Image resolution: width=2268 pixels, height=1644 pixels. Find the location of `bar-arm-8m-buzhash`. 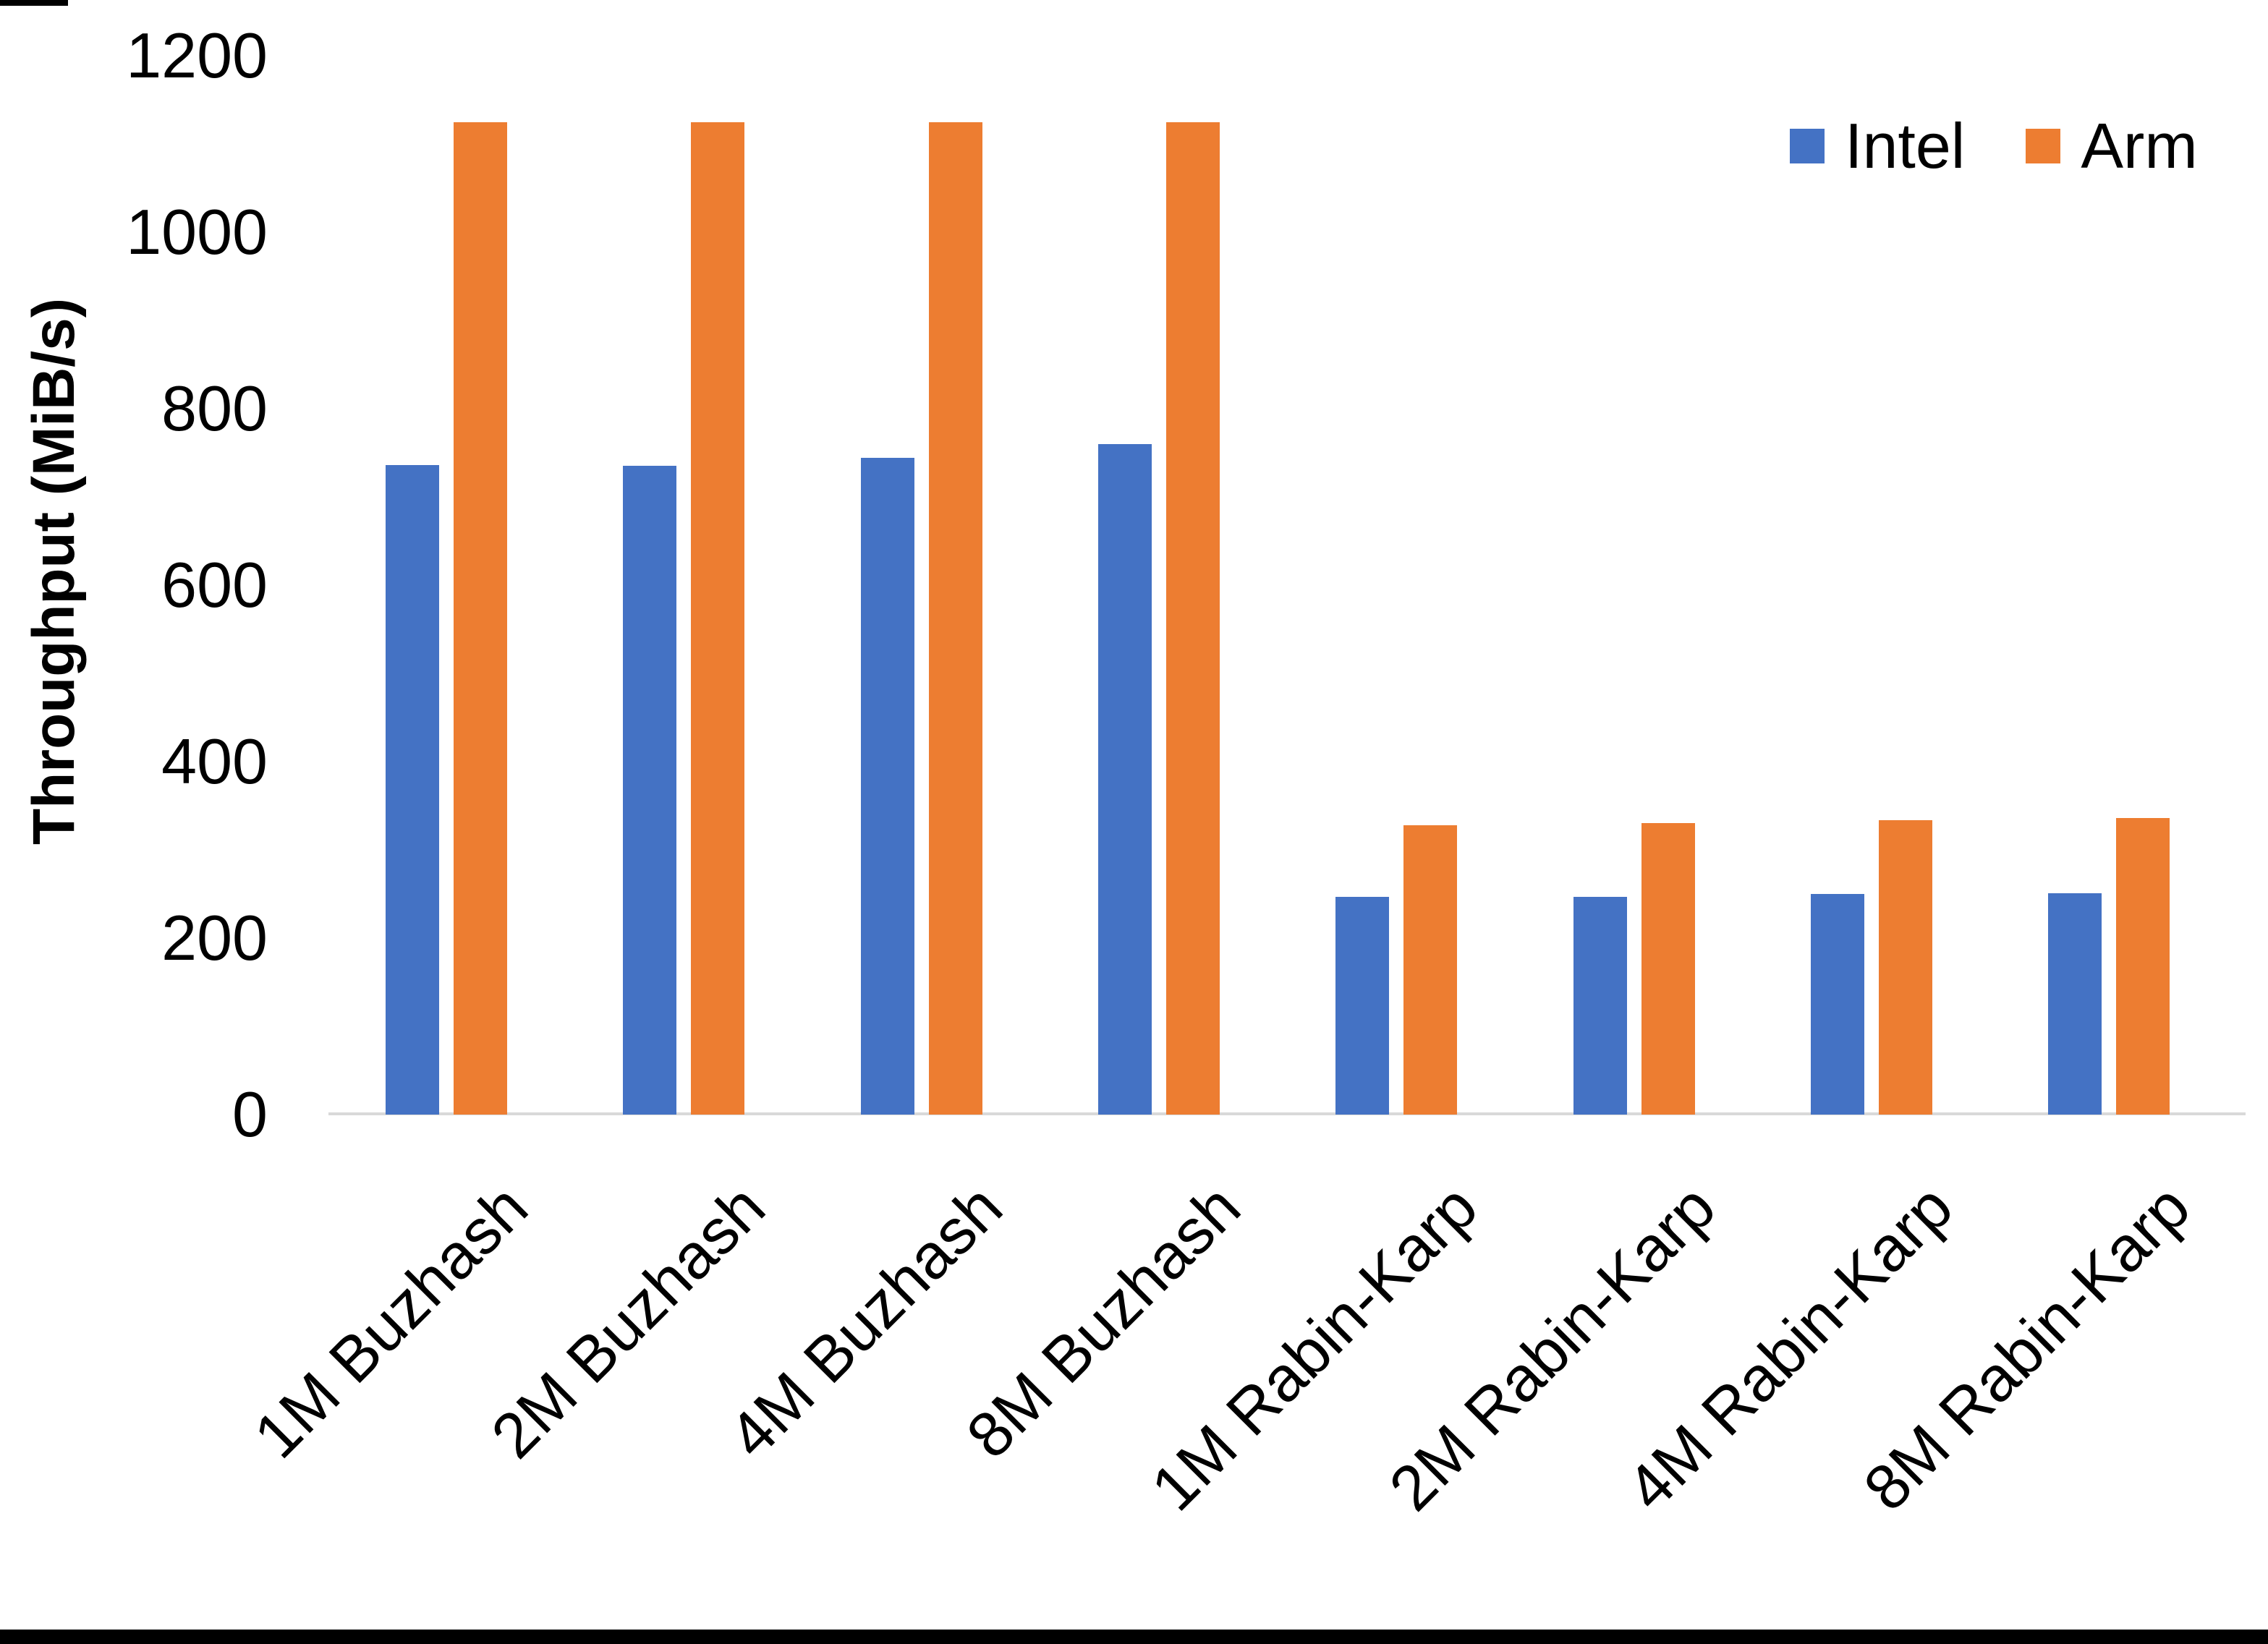

bar-arm-8m-buzhash is located at coordinates (1192, 618).